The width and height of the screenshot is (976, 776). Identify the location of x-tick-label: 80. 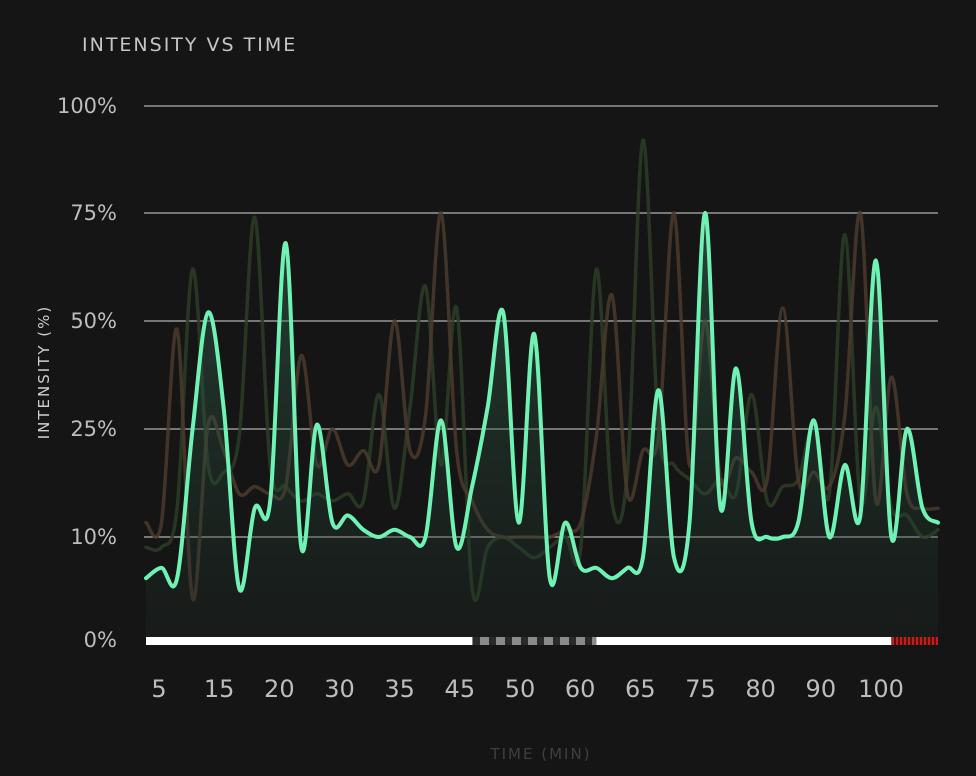
(760, 689).